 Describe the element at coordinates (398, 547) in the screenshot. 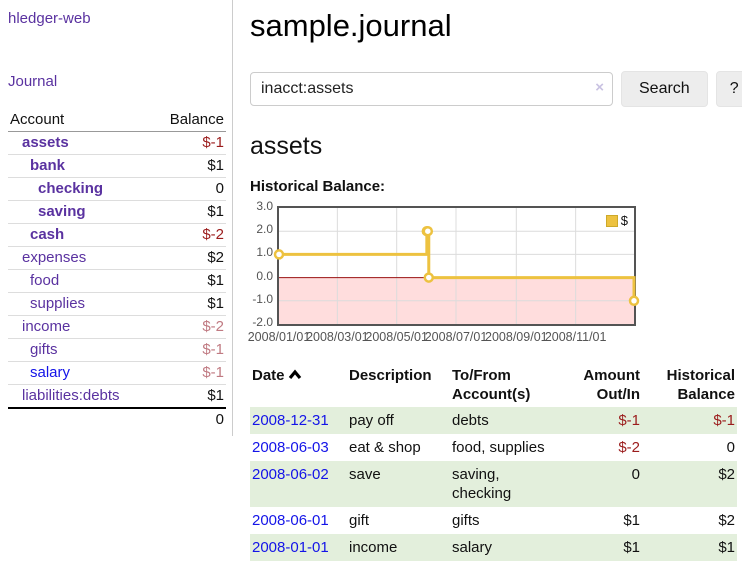

I see `transaction-description: income` at that location.